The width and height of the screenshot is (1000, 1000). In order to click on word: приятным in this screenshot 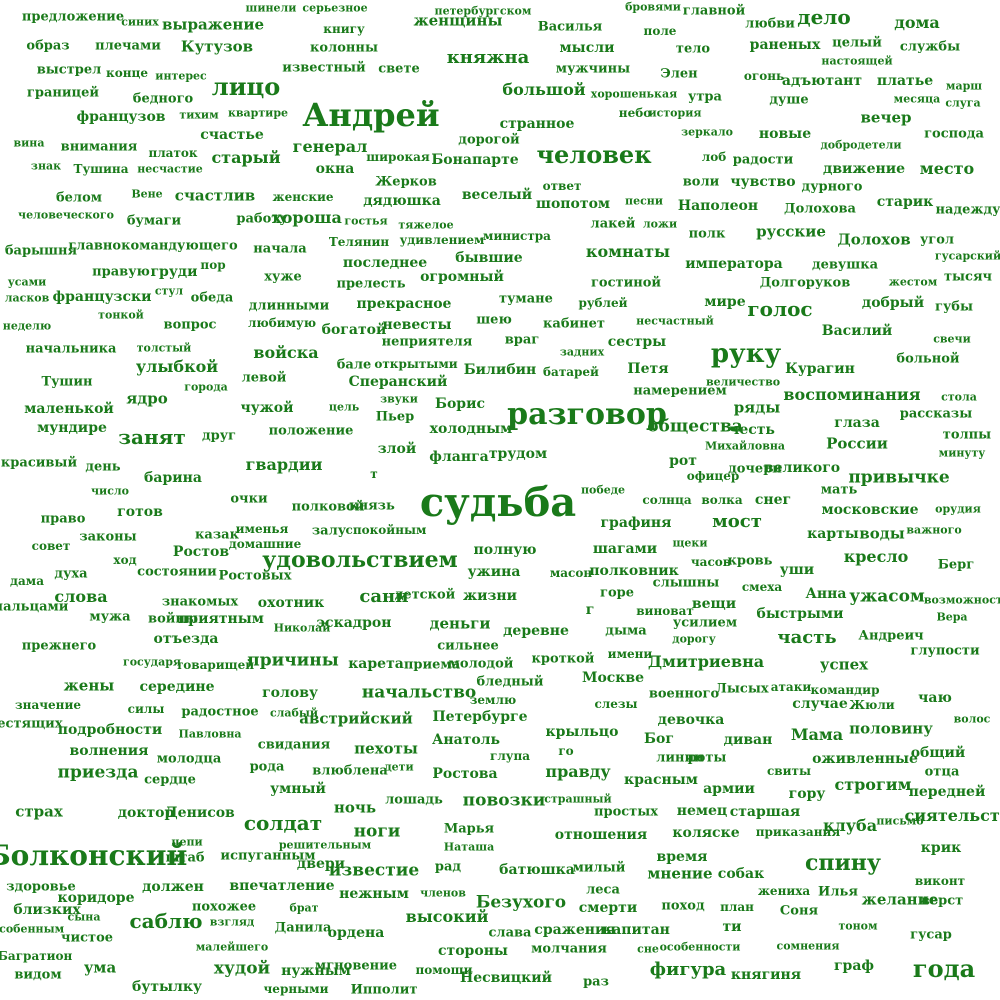, I will do `click(221, 619)`.